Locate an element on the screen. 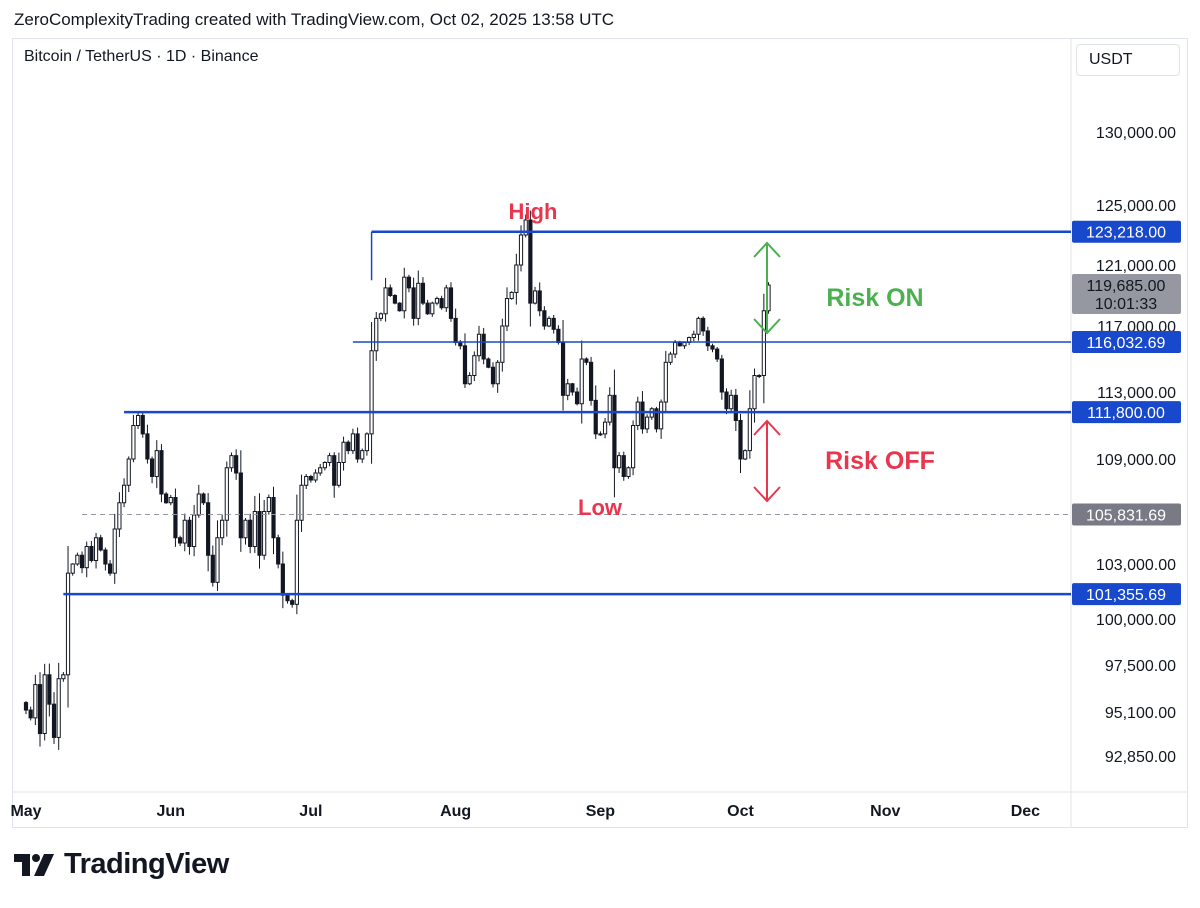  currency-selector: USDT is located at coordinates (1128, 60).